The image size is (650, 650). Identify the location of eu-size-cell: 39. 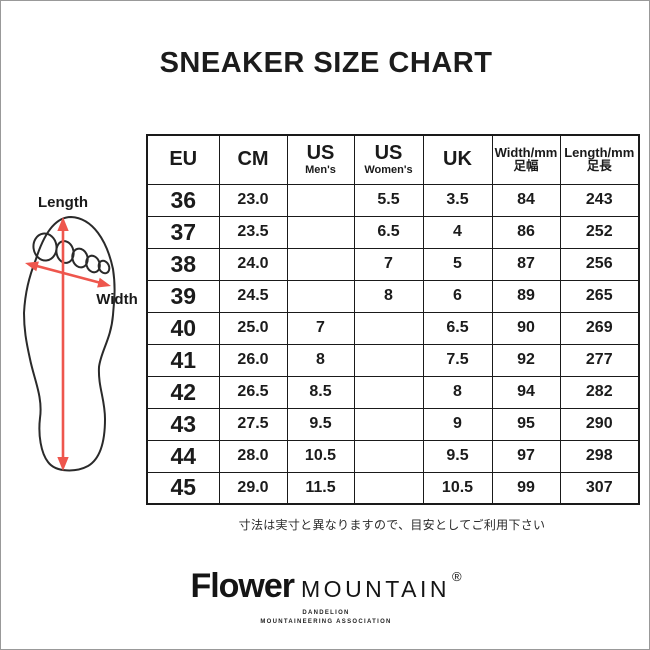
(183, 296).